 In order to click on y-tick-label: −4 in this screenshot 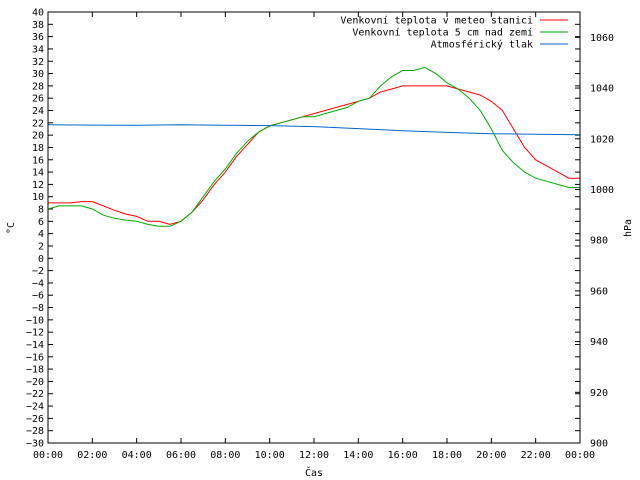, I will do `click(38, 283)`.